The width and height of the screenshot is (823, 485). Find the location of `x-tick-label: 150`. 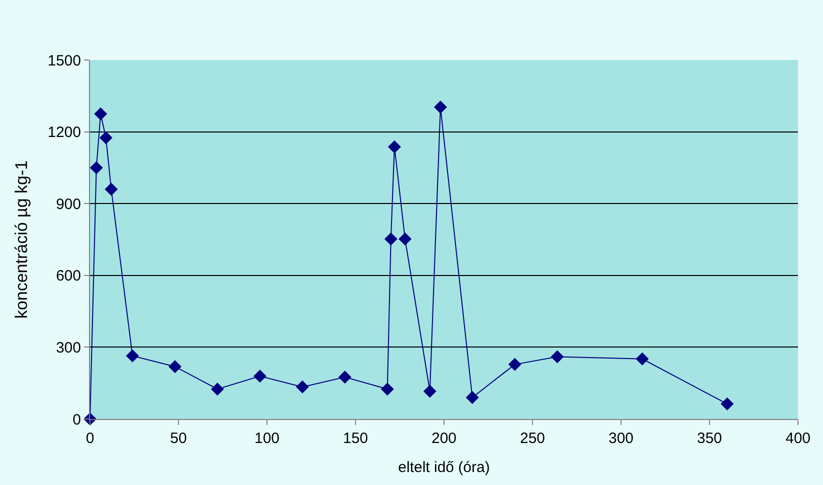

x-tick-label: 150 is located at coordinates (355, 438).